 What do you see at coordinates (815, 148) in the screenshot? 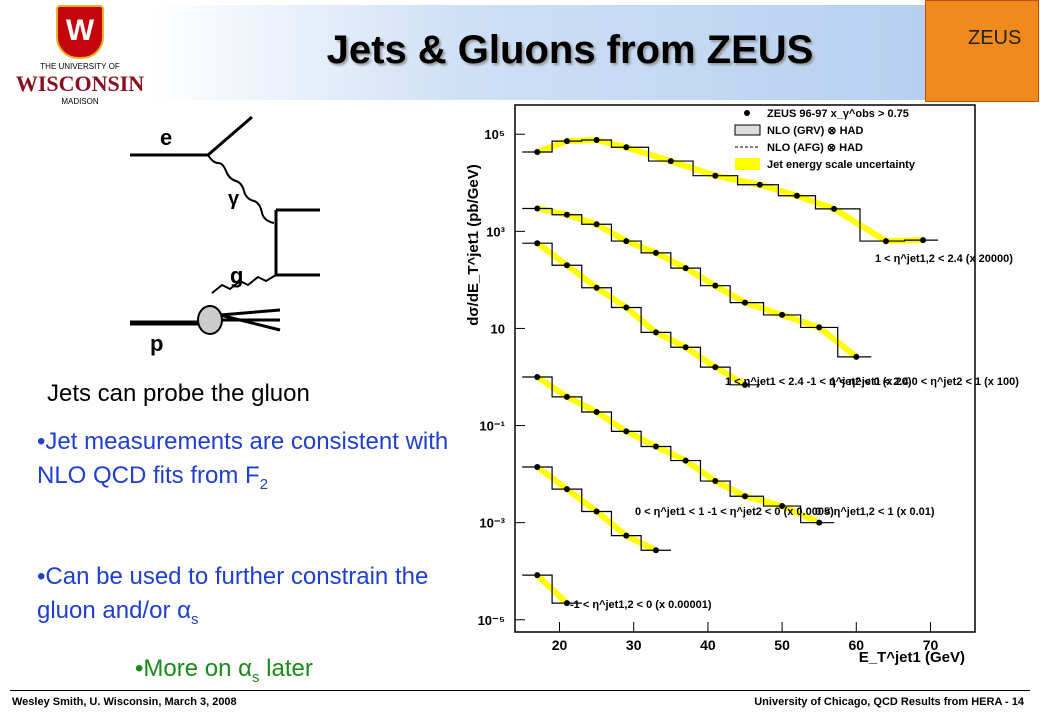
I see `legend-label: NLO (AFG) ⊗ HAD` at bounding box center [815, 148].